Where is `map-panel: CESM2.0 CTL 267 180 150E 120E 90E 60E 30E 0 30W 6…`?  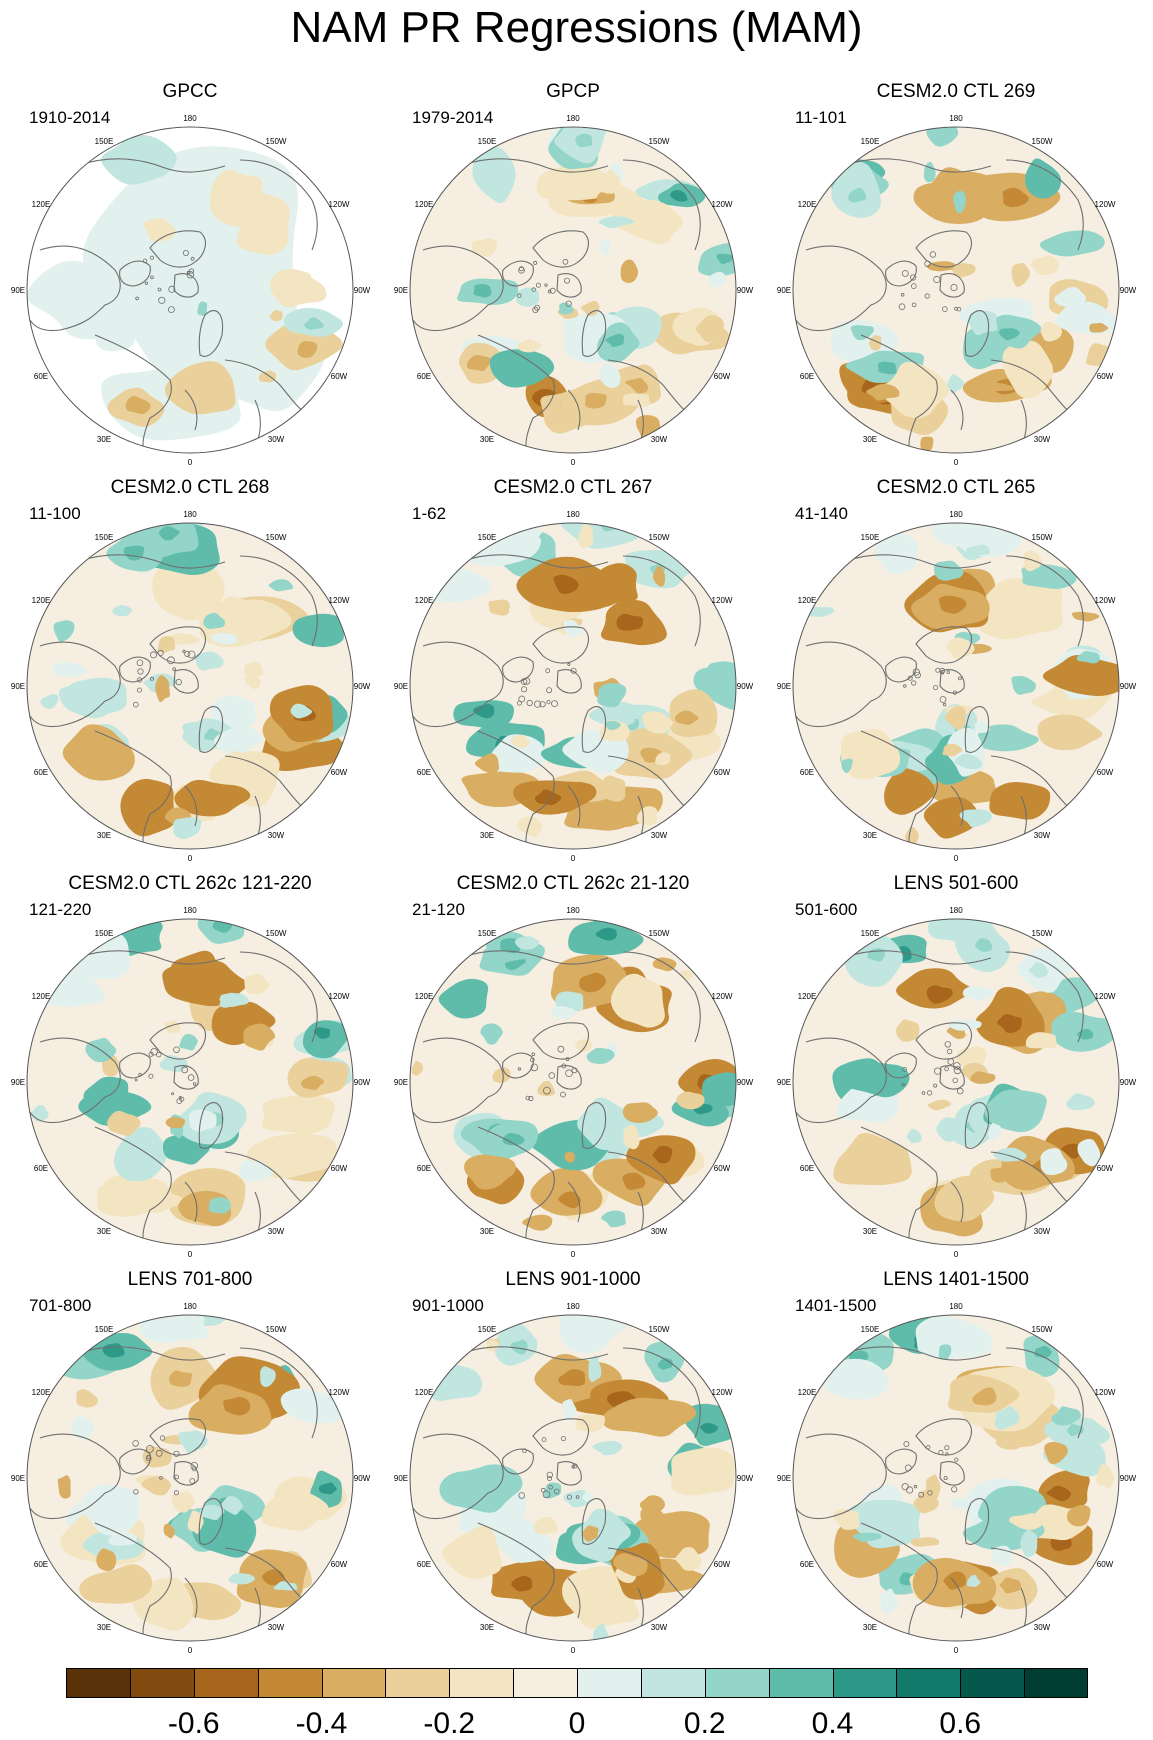 map-panel: CESM2.0 CTL 267 180 150E 120E 90E 60E 30E 0 30W 6… is located at coordinates (573, 676).